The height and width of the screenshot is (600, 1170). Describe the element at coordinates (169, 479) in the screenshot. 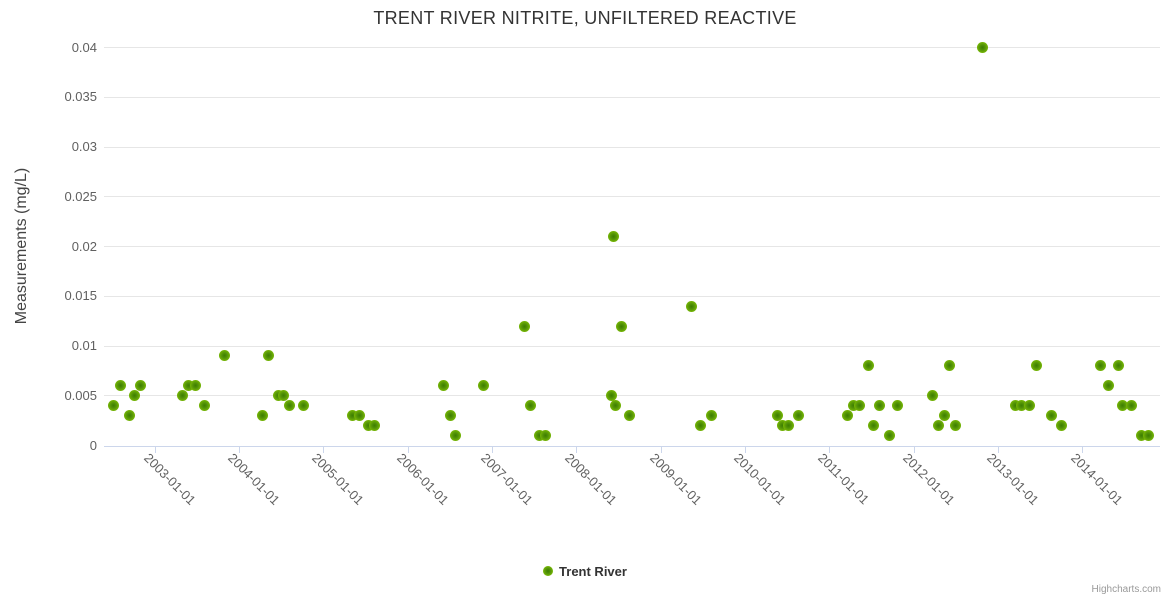

I see `x-tick-label: 2003-01-01` at that location.